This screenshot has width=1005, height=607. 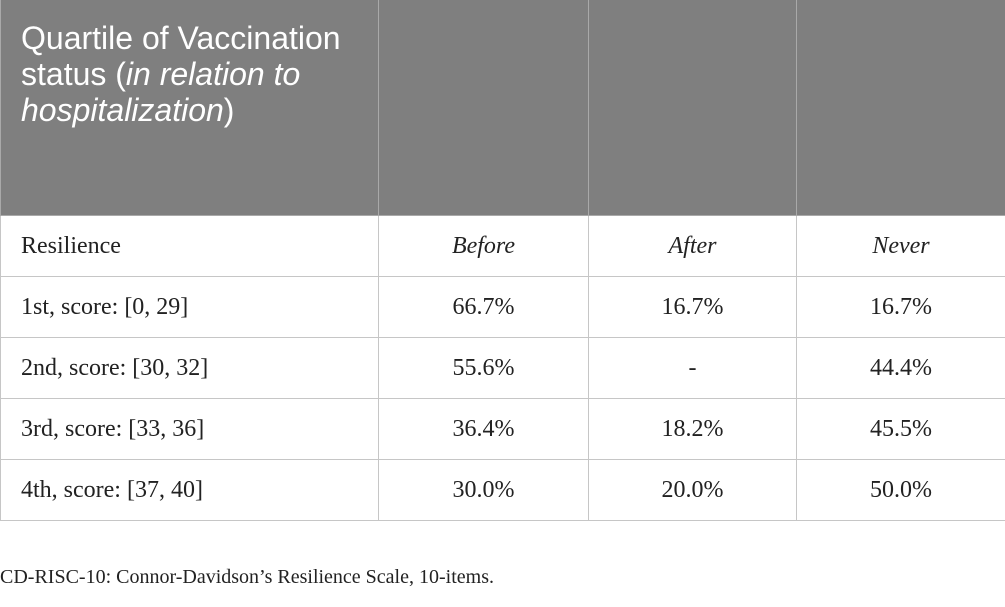 I want to click on header-text: ), so click(x=229, y=110).